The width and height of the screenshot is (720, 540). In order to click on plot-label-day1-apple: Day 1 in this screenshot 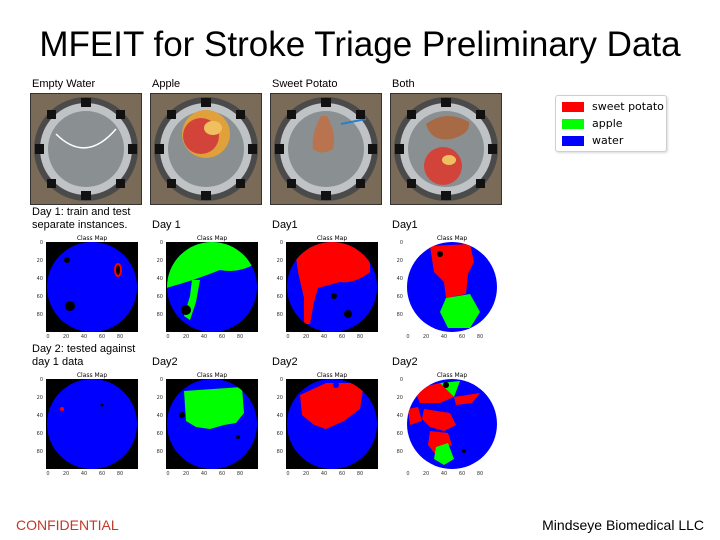, I will do `click(166, 225)`.